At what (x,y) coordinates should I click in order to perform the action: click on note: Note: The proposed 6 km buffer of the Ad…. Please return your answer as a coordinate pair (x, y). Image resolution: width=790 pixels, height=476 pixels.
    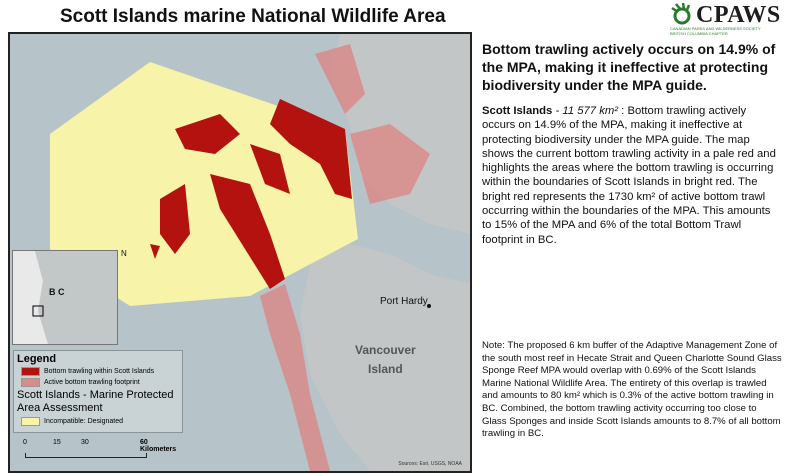
    Looking at the image, I should click on (632, 390).